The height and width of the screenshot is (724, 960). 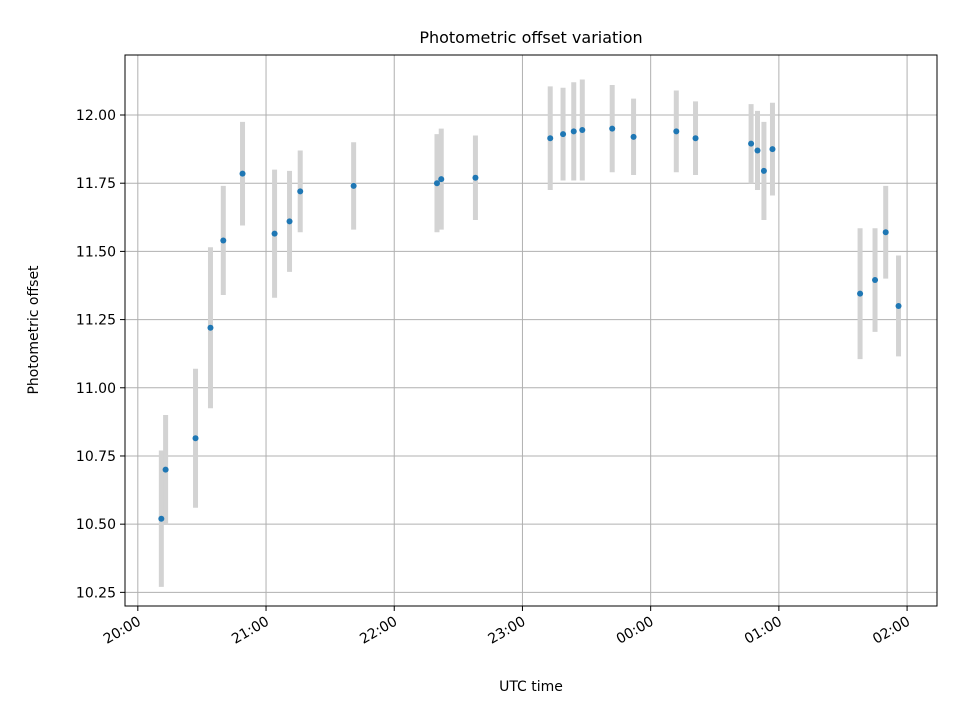 What do you see at coordinates (96, 593) in the screenshot?
I see `y-tick-label: 10.25` at bounding box center [96, 593].